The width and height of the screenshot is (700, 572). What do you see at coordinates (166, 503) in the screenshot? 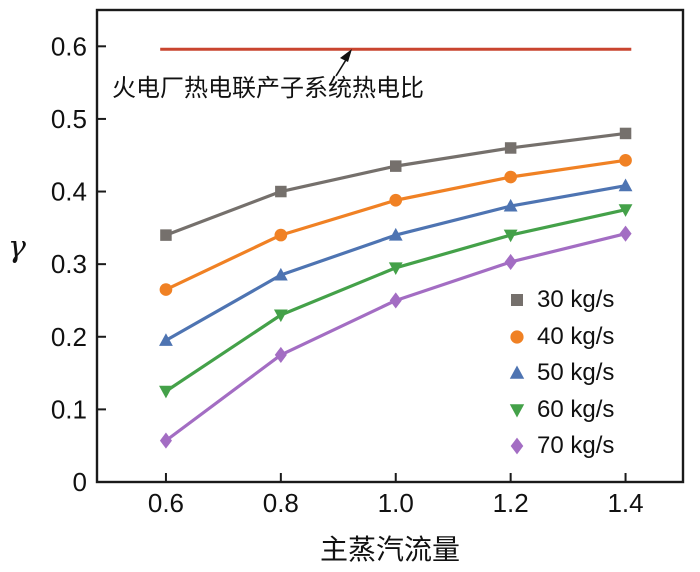
I see `x-tick-label: 0.6` at bounding box center [166, 503].